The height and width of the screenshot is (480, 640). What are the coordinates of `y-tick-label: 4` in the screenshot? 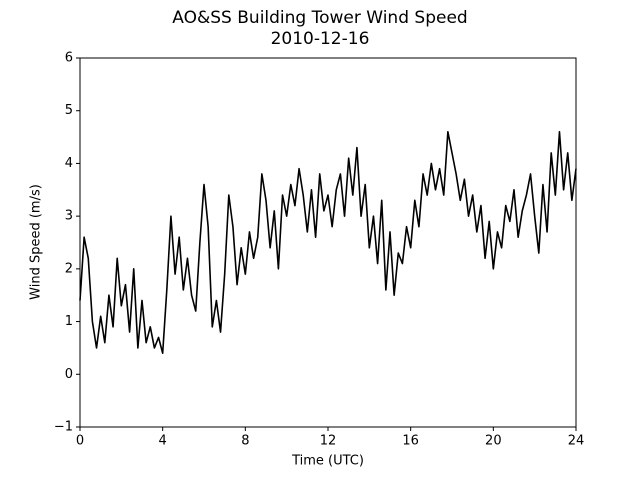 It's located at (69, 163).